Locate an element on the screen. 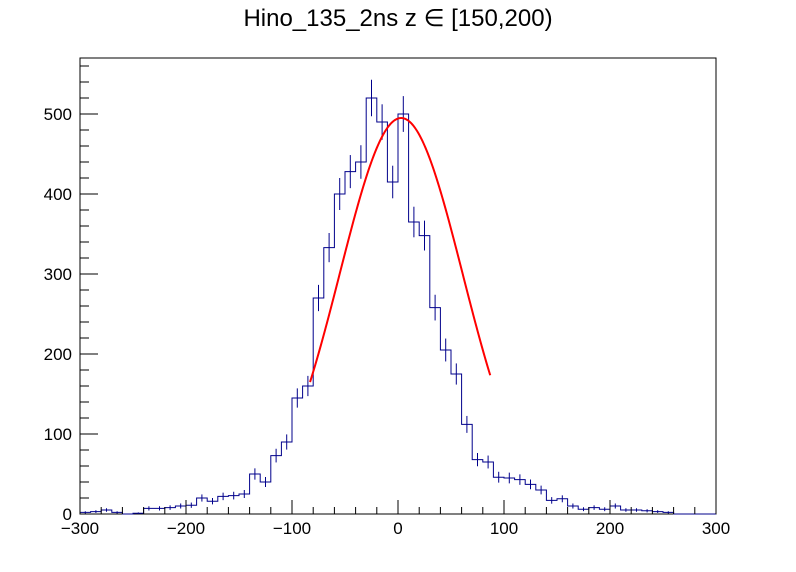 This screenshot has width=796, height=572. y-tick-label: 100 is located at coordinates (58, 434).